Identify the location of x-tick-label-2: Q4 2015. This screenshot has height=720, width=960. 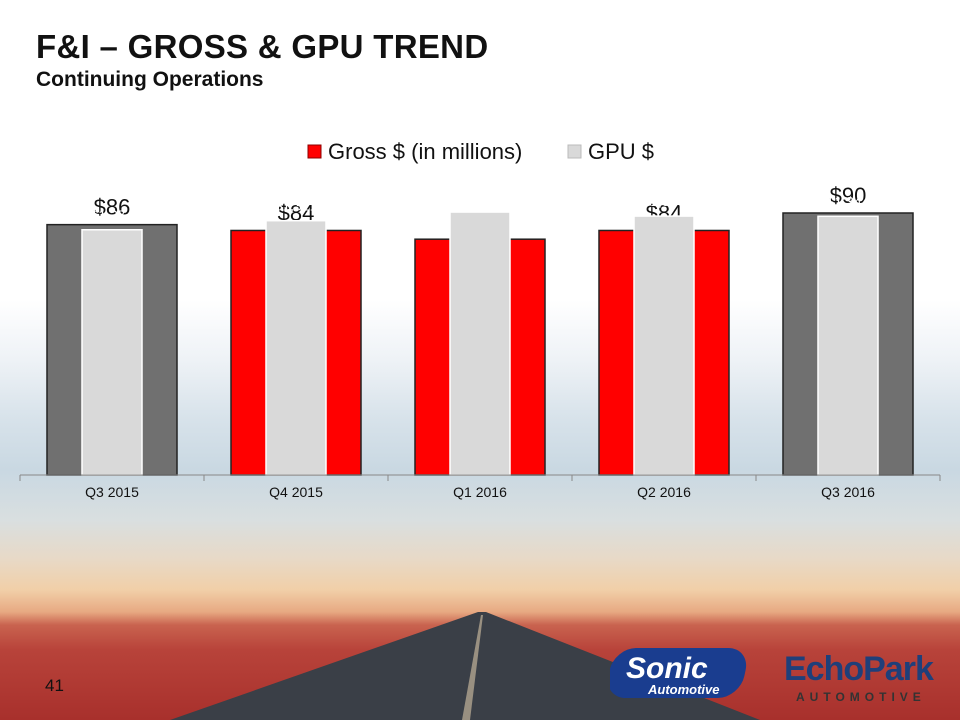
(296, 492).